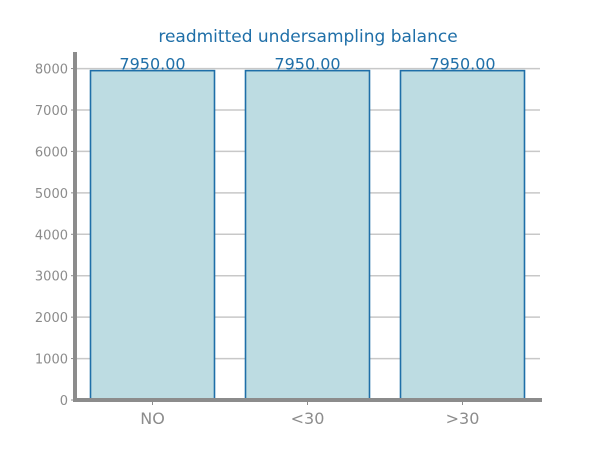  Describe the element at coordinates (51, 277) in the screenshot. I see `y-tick-label: 3000` at that location.